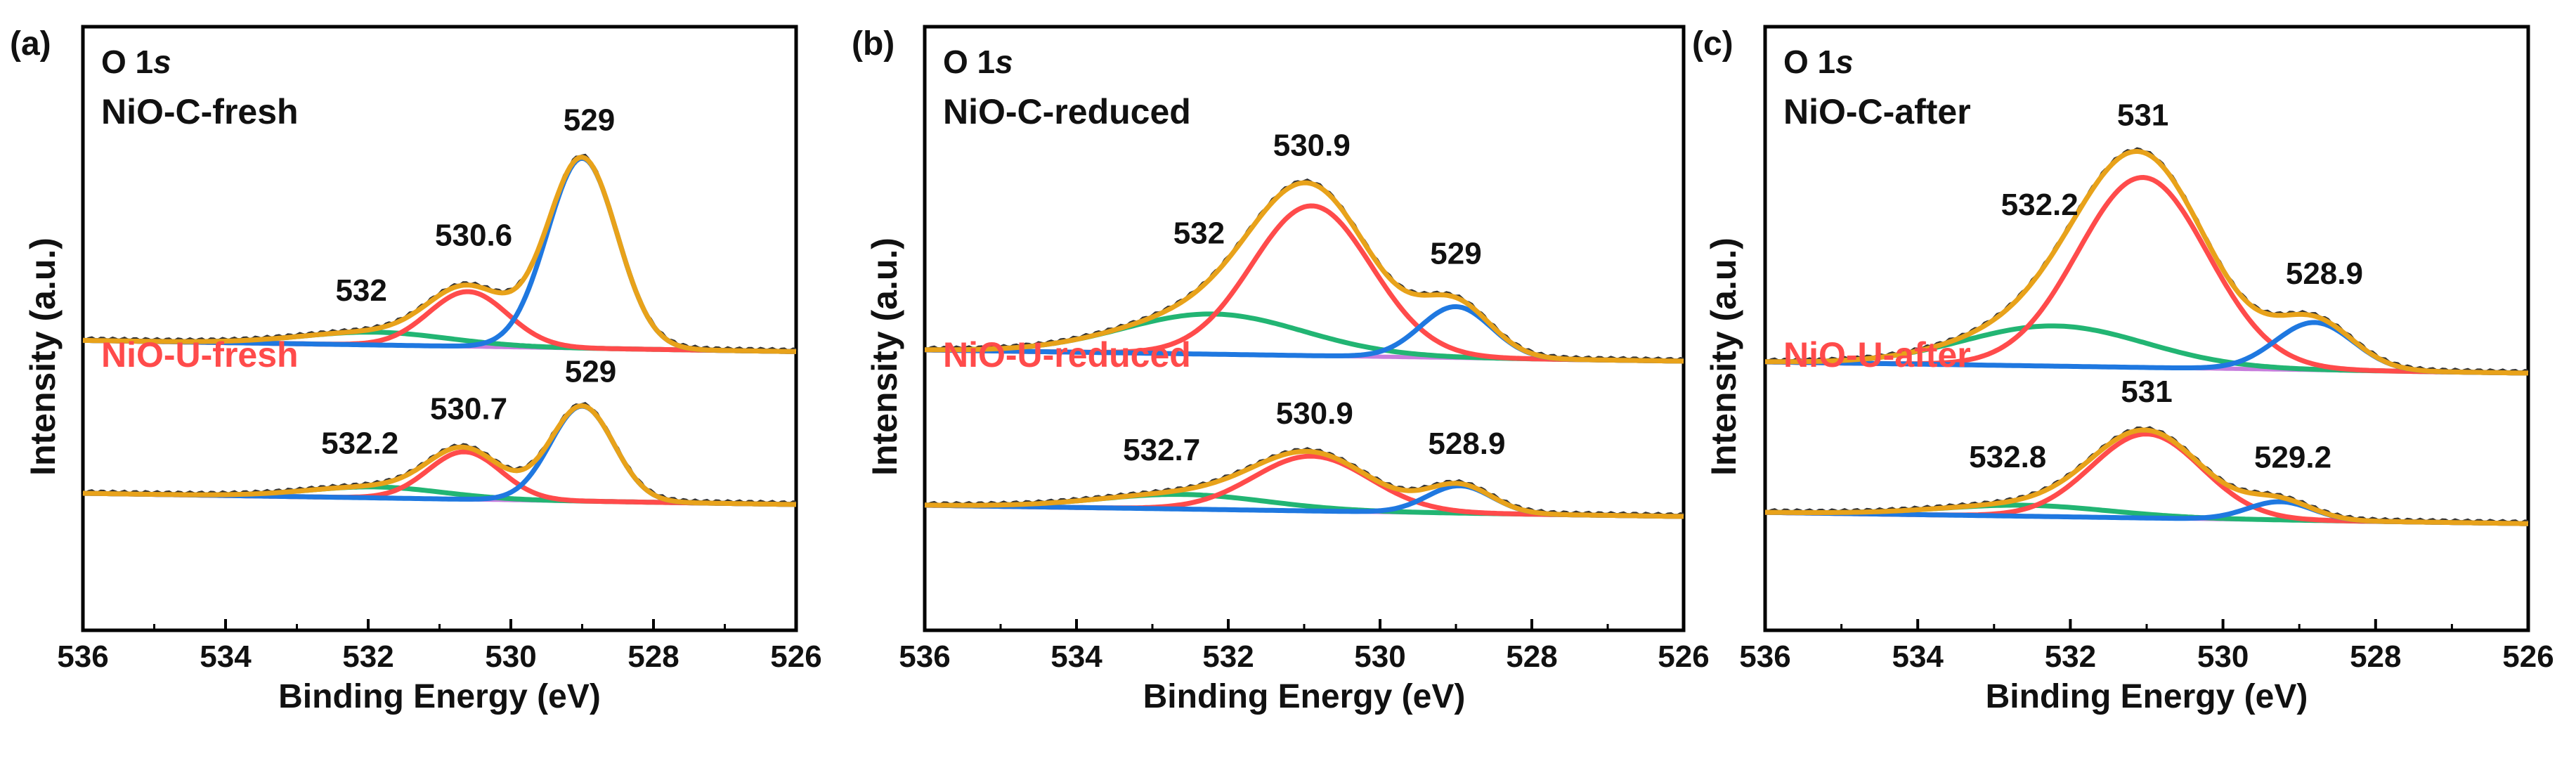 This screenshot has width=2576, height=761. What do you see at coordinates (200, 111) in the screenshot?
I see `sample-label: NiO-C-fresh` at bounding box center [200, 111].